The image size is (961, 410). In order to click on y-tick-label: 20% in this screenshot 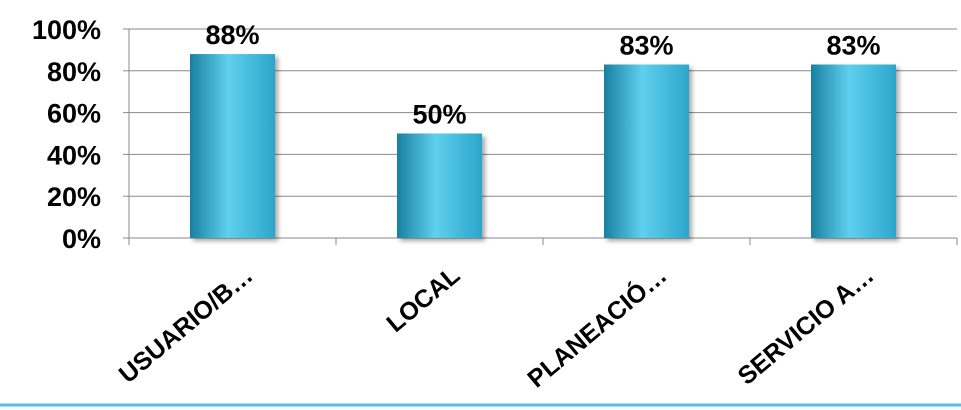, I will do `click(74, 197)`.